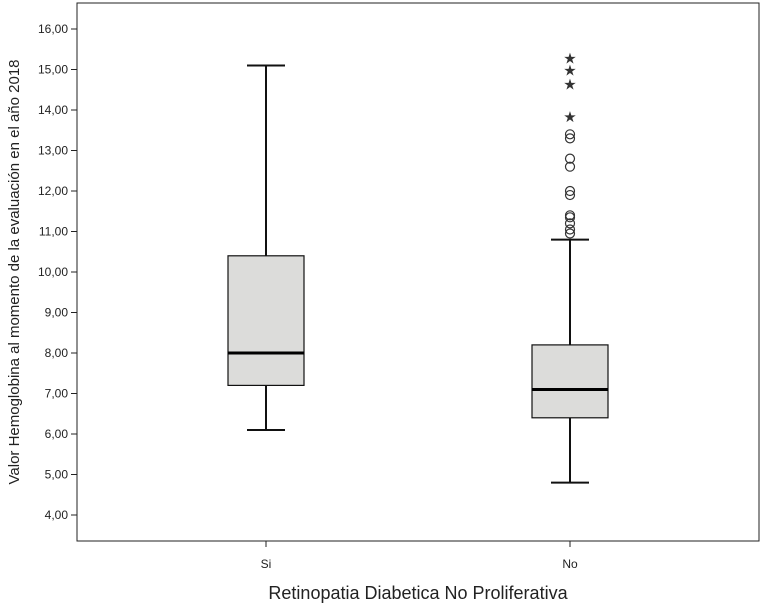  I want to click on x-tick-label-no: No, so click(570, 564).